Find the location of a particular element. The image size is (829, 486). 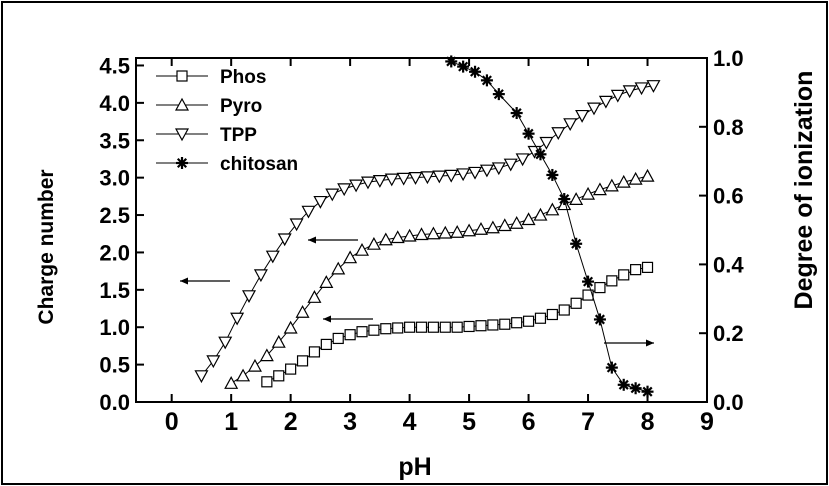

annotation-arrow-right is located at coordinates (629, 343).